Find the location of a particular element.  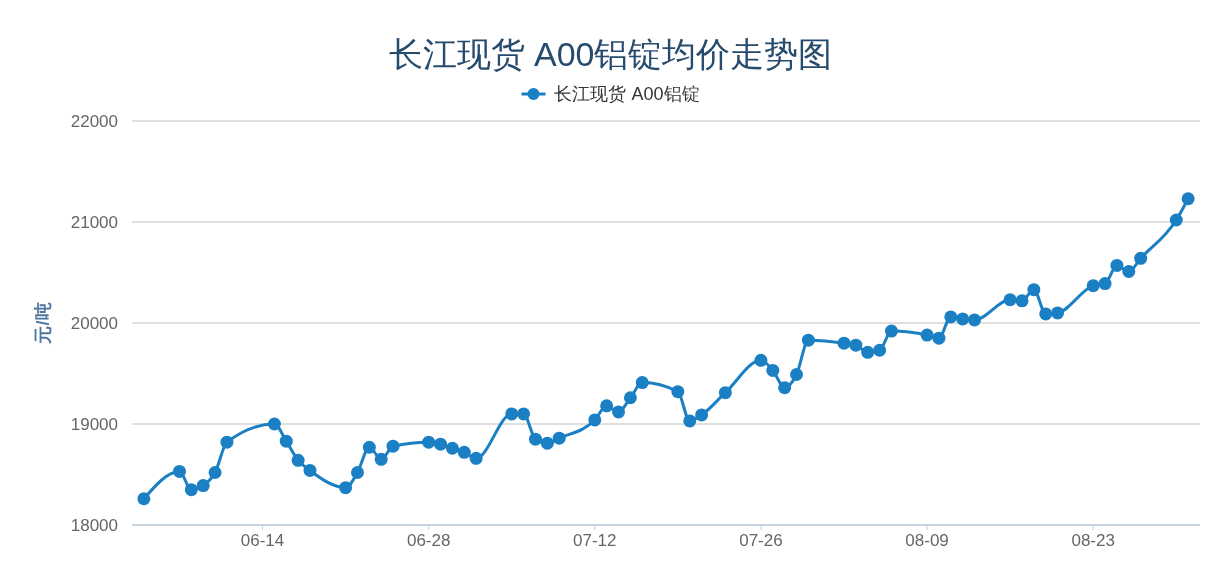

y-axis-title: 元/吨 is located at coordinates (43, 323).